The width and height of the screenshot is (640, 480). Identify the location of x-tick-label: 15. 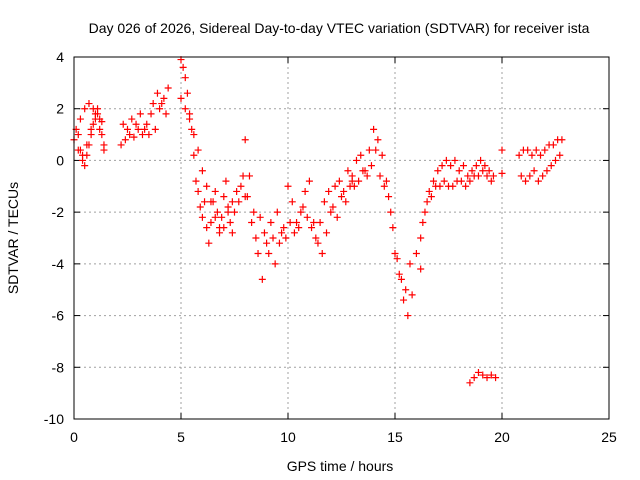
(395, 437).